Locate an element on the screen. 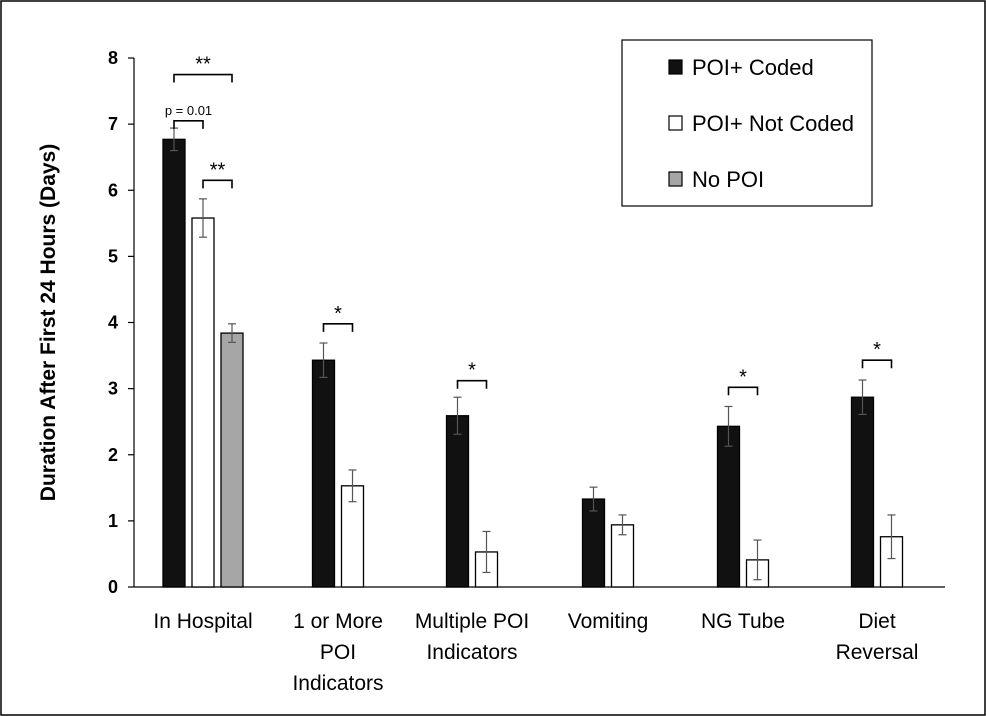 This screenshot has height=716, width=986. legend-label: No POI is located at coordinates (728, 179).